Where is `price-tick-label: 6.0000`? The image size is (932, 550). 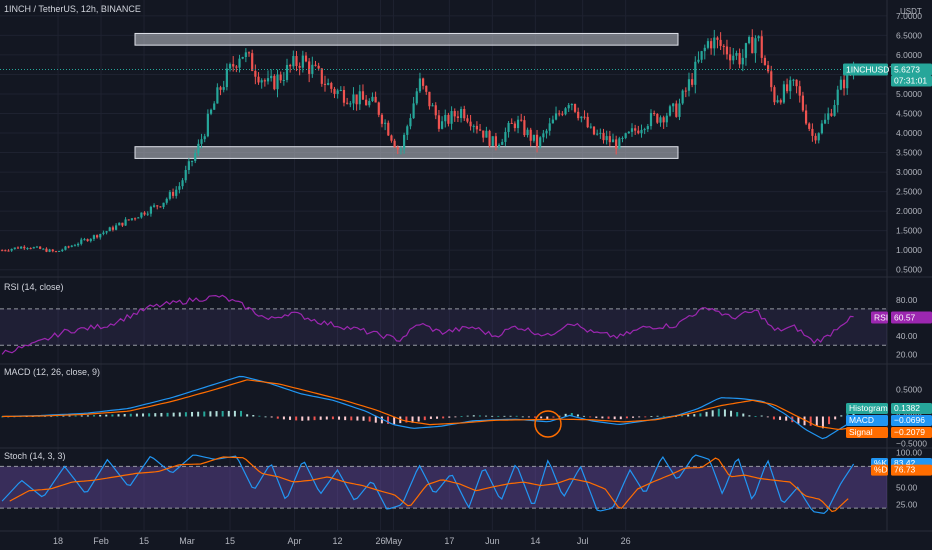
price-tick-label: 6.0000 is located at coordinates (909, 55).